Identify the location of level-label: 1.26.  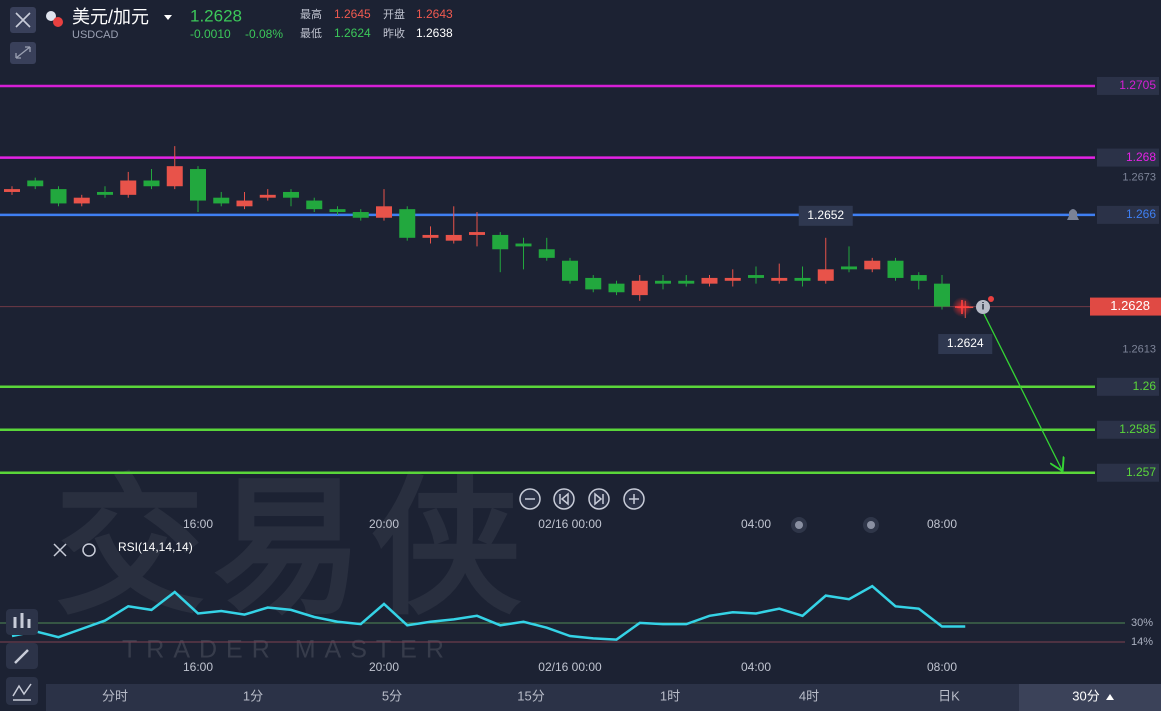
(1145, 386).